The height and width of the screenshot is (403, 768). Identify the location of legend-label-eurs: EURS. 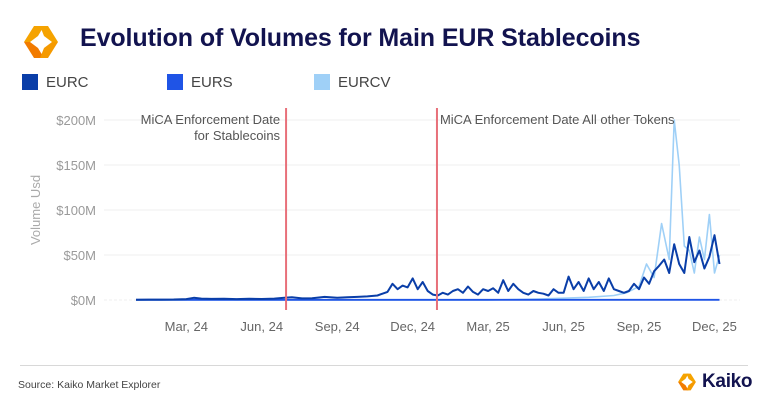
(212, 82).